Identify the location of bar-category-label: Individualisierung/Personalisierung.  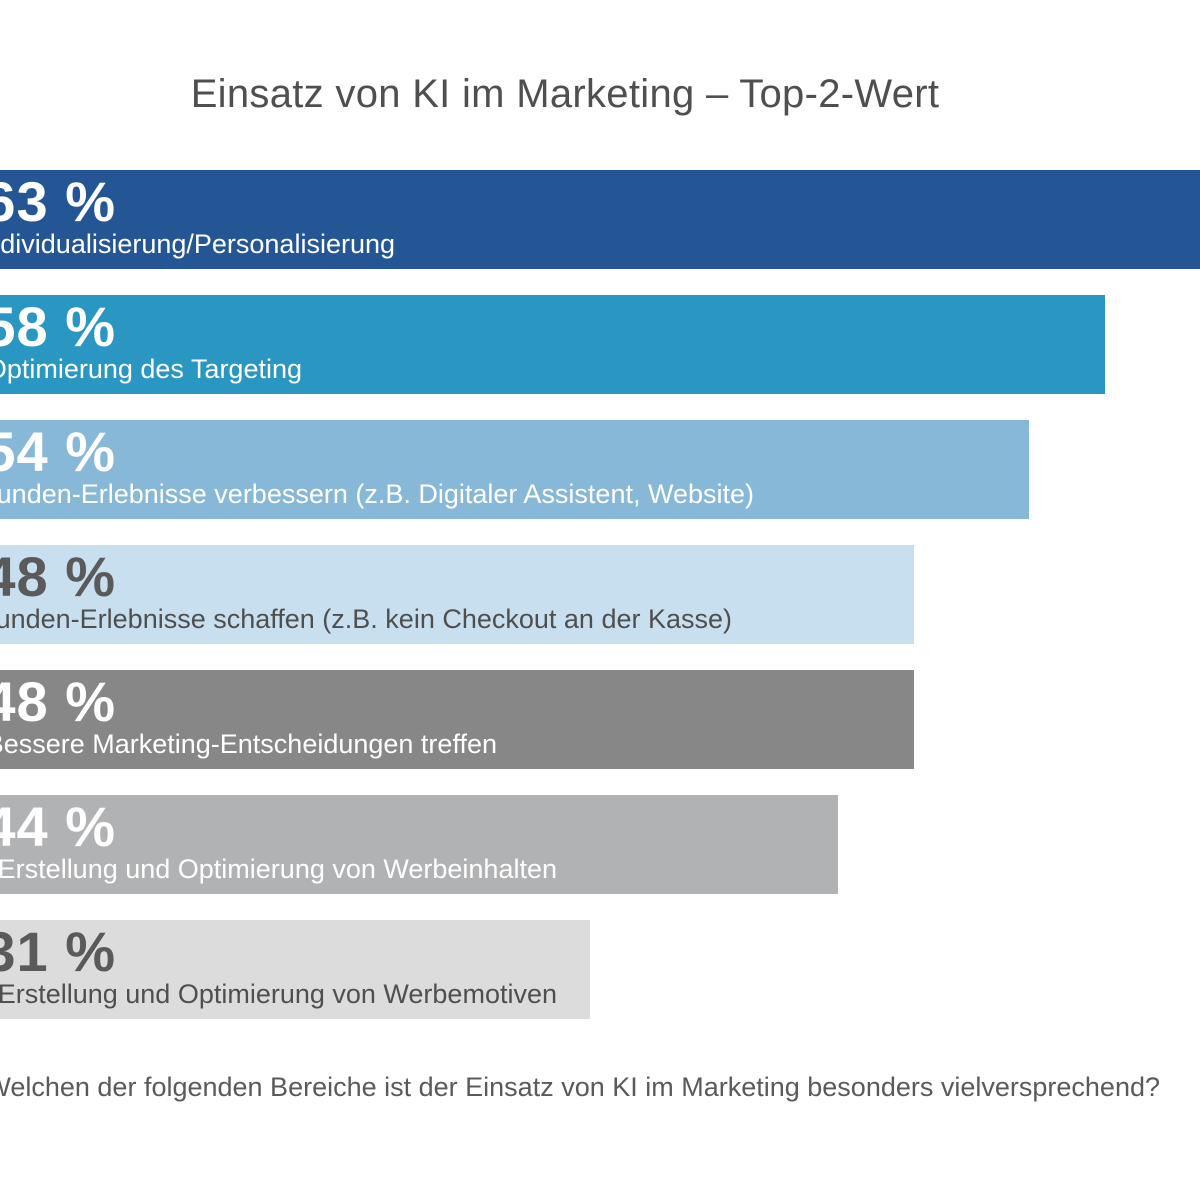
(197, 244).